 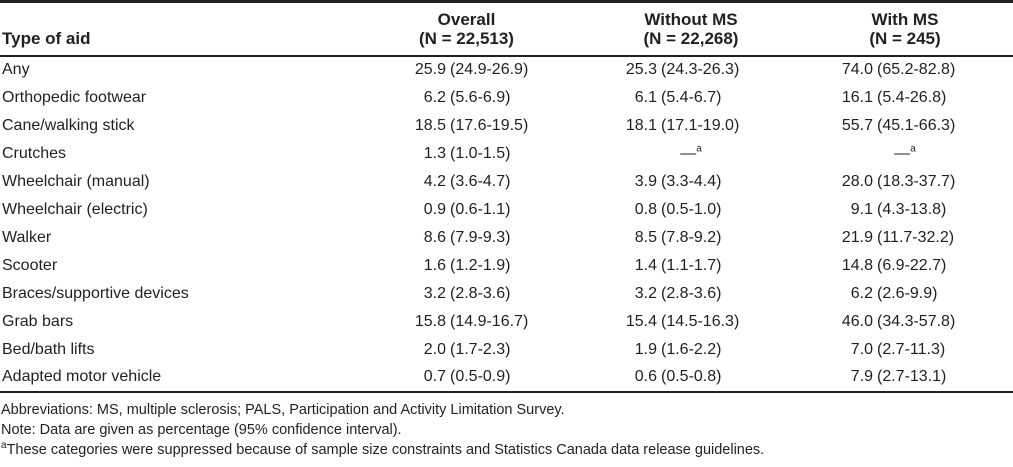 I want to click on confidence-interval: (2.7-11.3), so click(x=911, y=349).